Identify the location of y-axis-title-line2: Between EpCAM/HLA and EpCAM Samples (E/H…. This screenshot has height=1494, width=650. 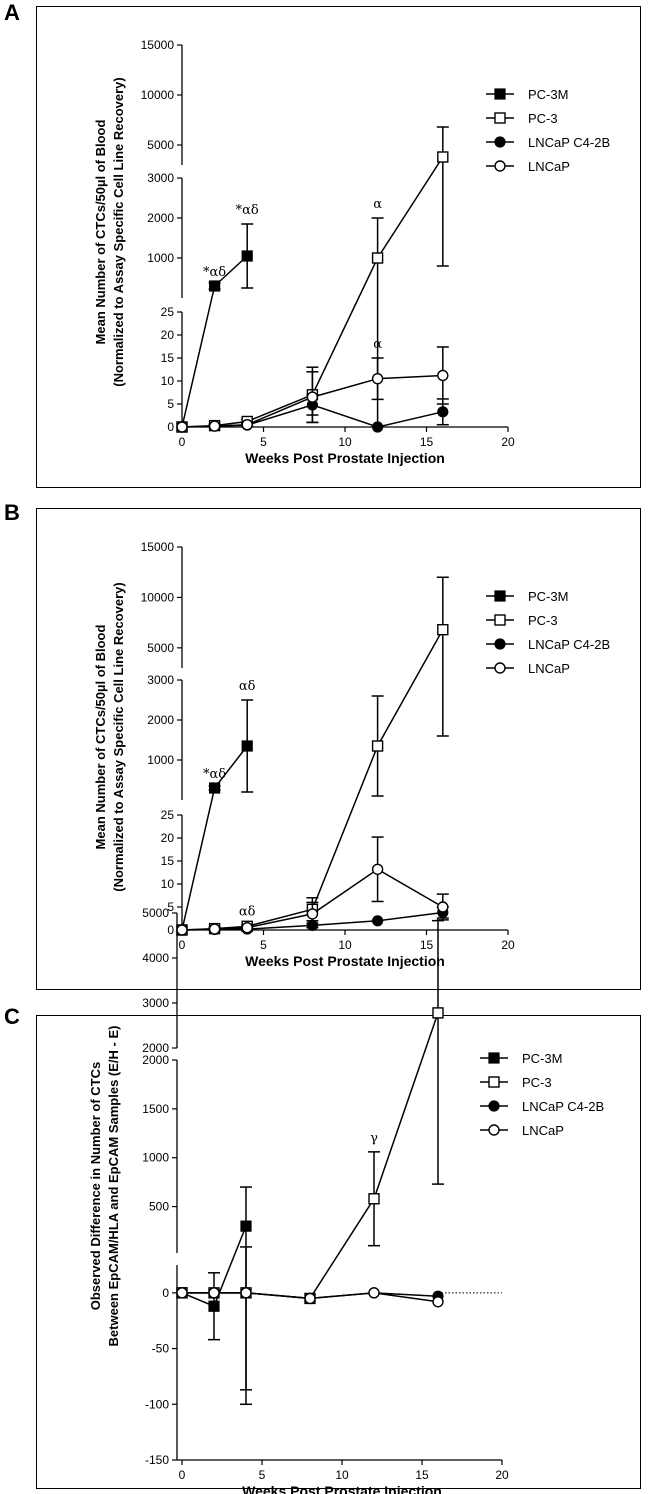
(113, 1186).